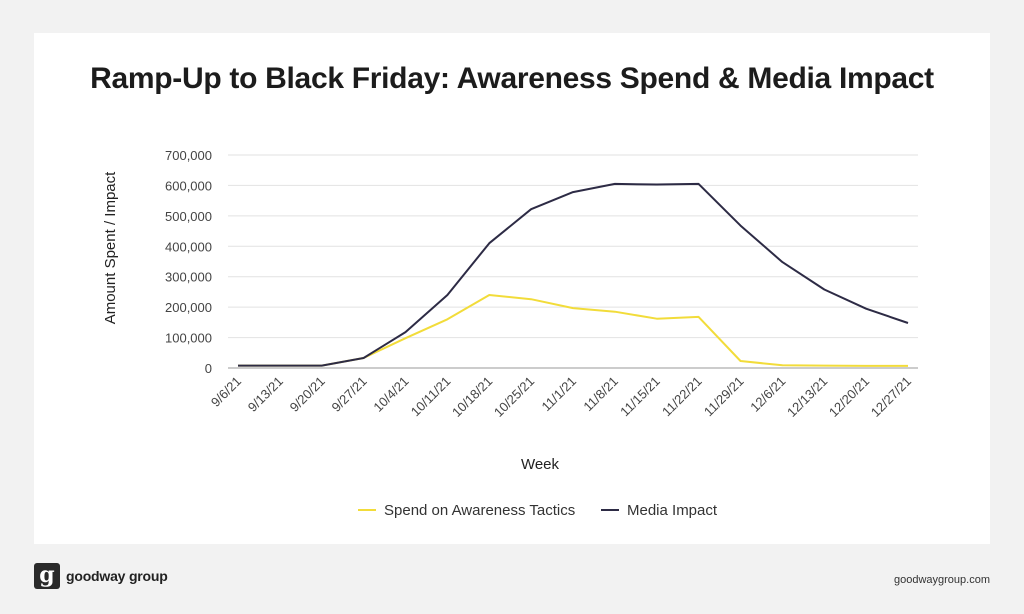  What do you see at coordinates (226, 392) in the screenshot?
I see `x-tick-label: 9/6/21` at bounding box center [226, 392].